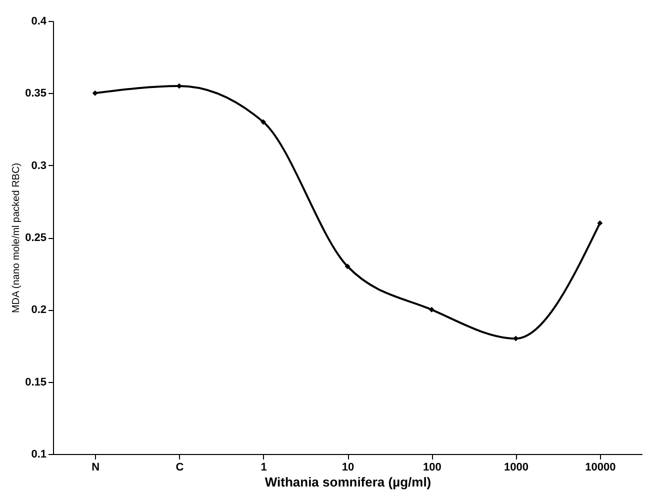 The width and height of the screenshot is (657, 499). What do you see at coordinates (35, 94) in the screenshot?
I see `y-tick-label: 0.35` at bounding box center [35, 94].